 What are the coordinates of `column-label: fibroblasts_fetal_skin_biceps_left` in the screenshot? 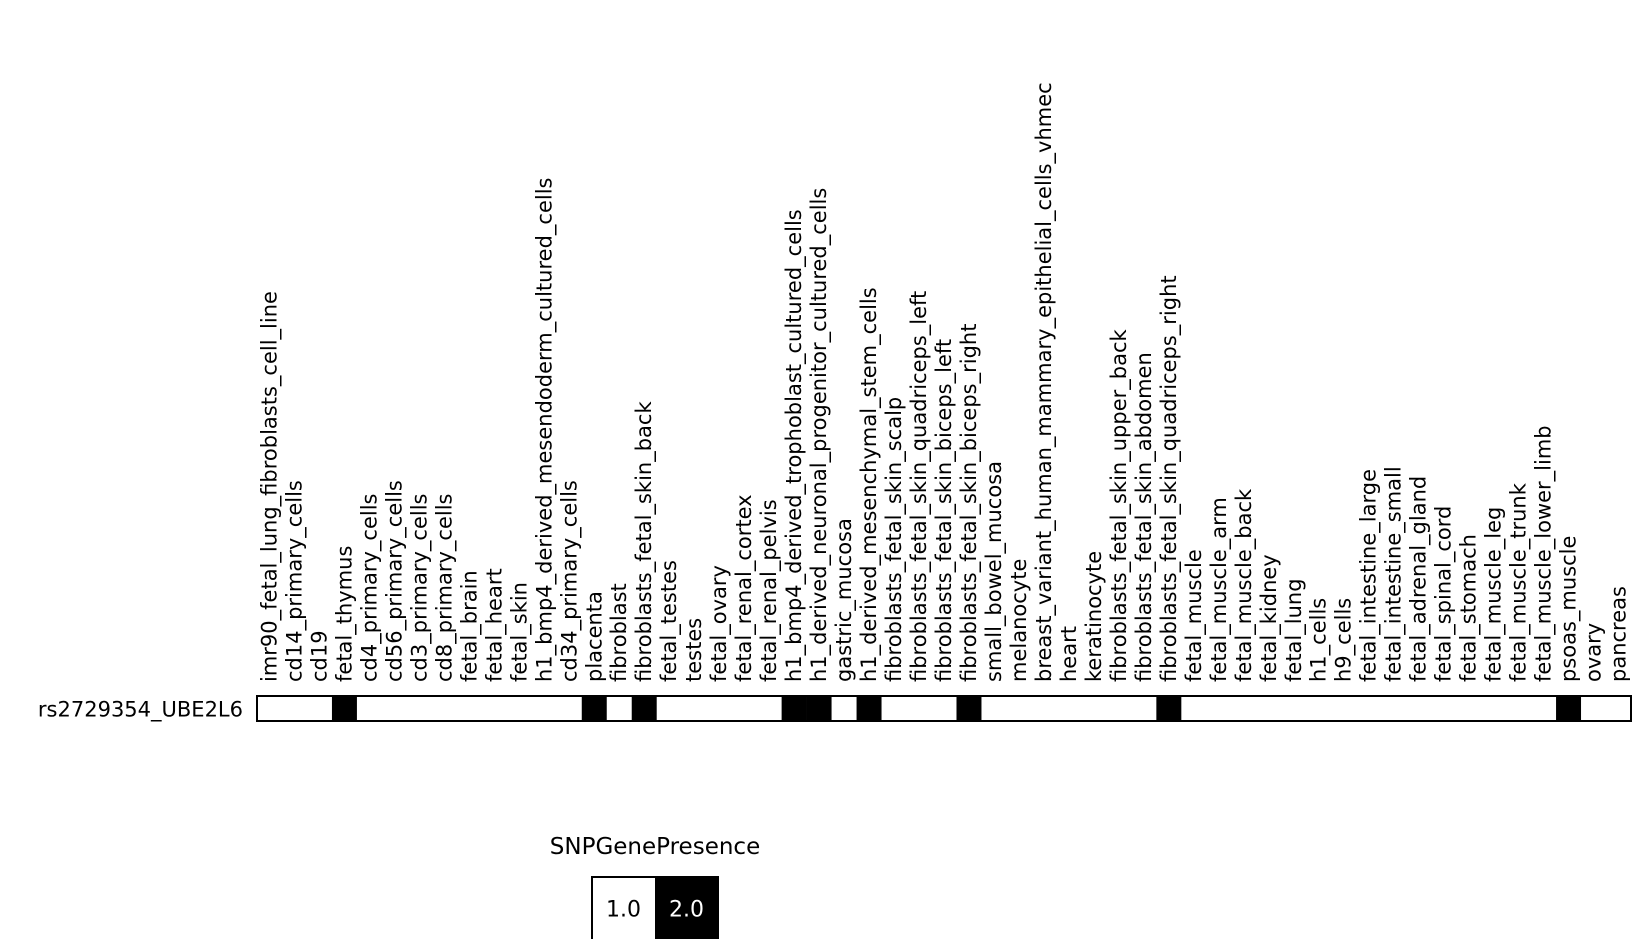 It's located at (944, 510).